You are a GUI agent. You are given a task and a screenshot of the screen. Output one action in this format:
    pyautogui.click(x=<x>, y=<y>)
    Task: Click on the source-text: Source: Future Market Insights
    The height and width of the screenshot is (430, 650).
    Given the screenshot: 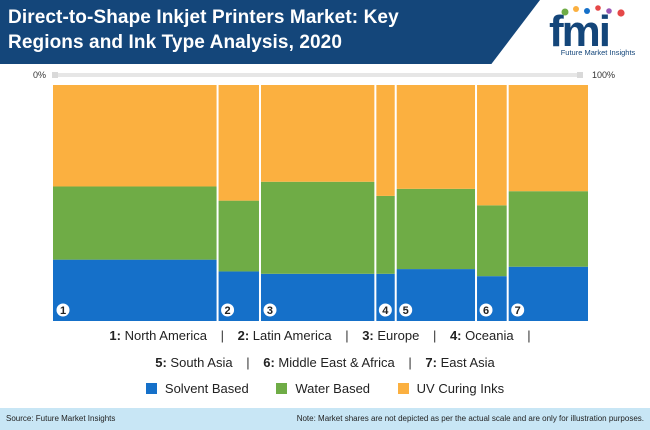 What is the action you would take?
    pyautogui.click(x=61, y=418)
    